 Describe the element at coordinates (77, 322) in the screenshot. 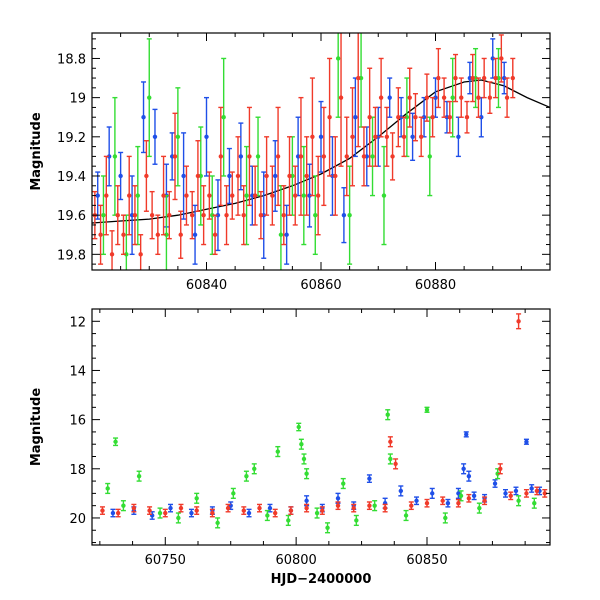

I see `y-tick-label: 12` at that location.